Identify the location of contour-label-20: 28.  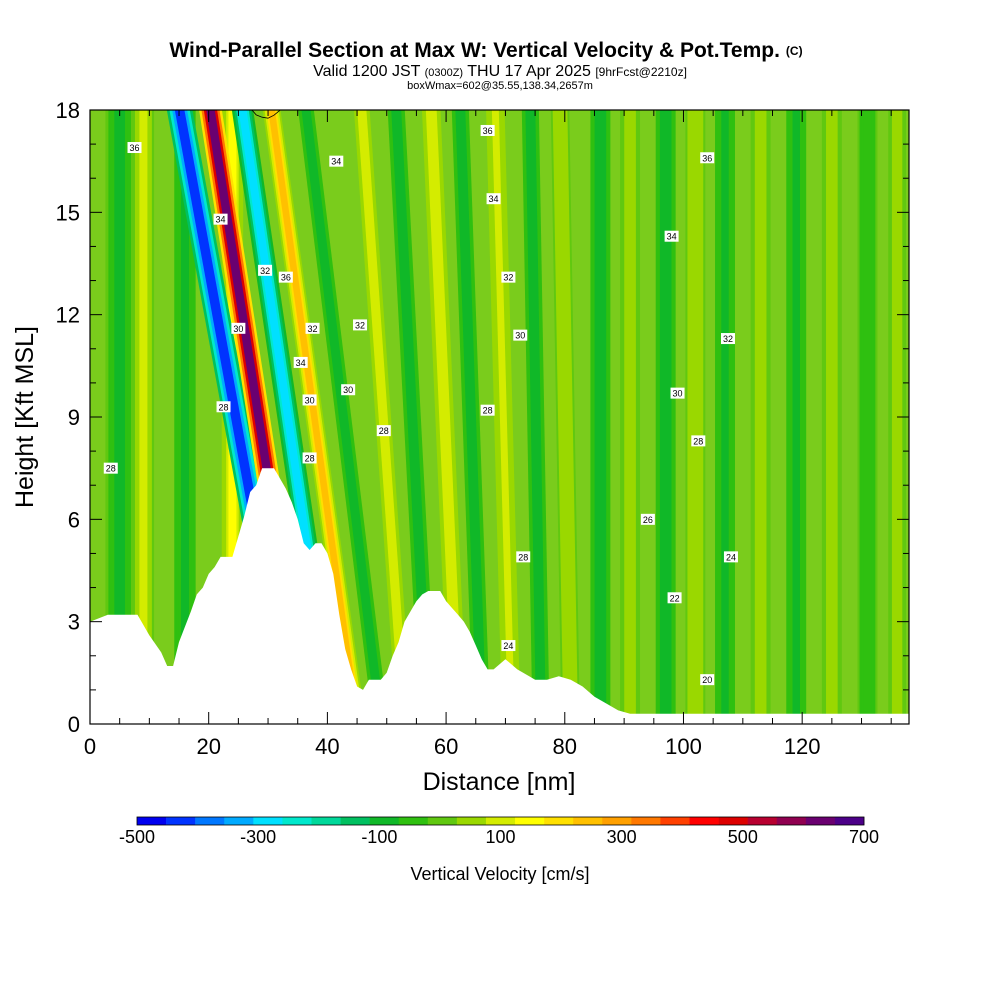
(523, 557).